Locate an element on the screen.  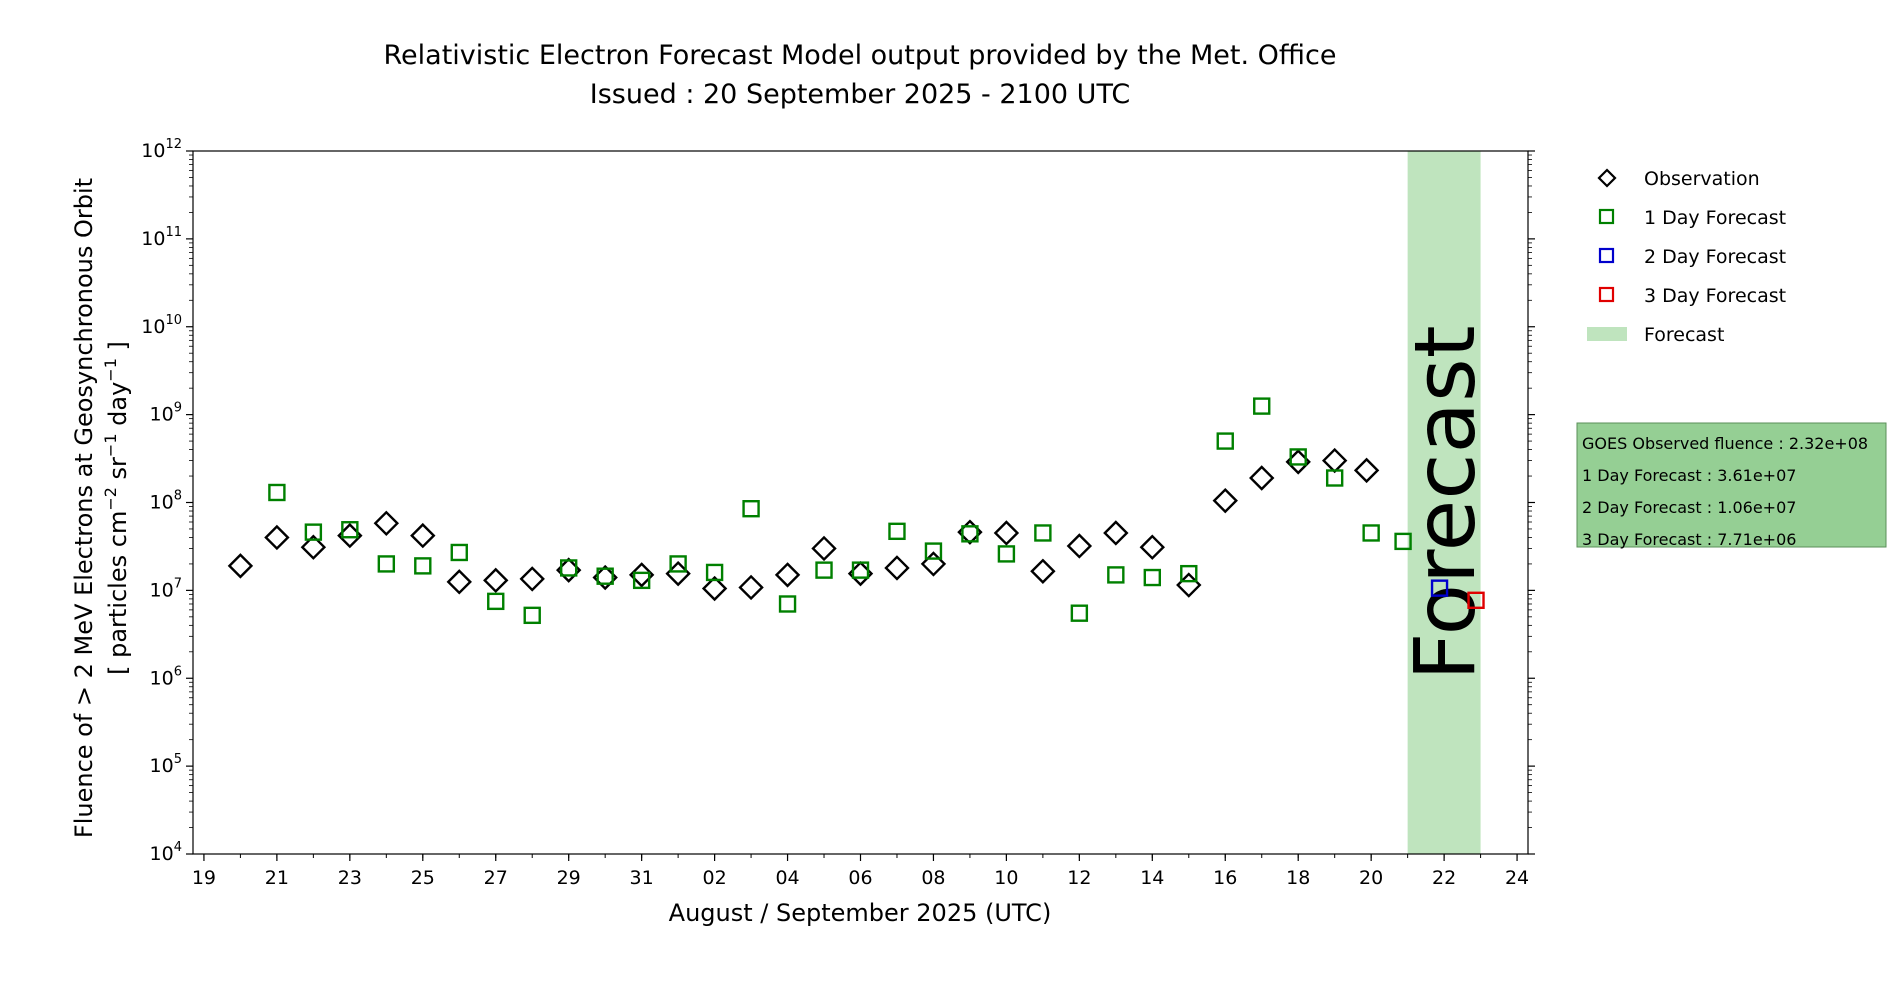
x-tick-label: 25 is located at coordinates (423, 878).